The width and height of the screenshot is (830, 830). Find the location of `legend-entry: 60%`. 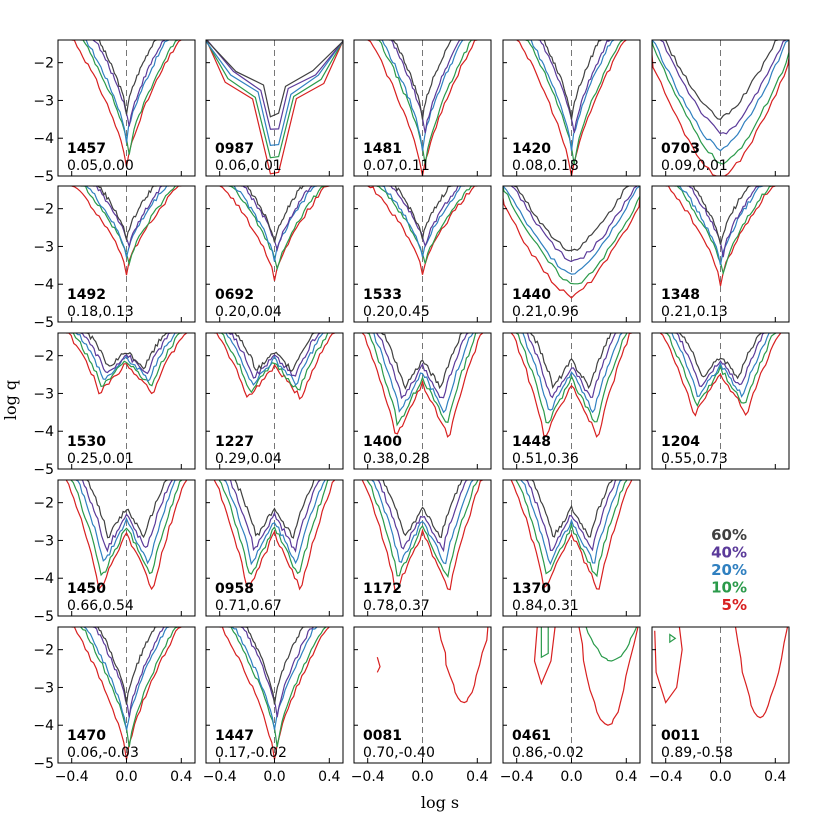

legend-entry: 60% is located at coordinates (729, 535).